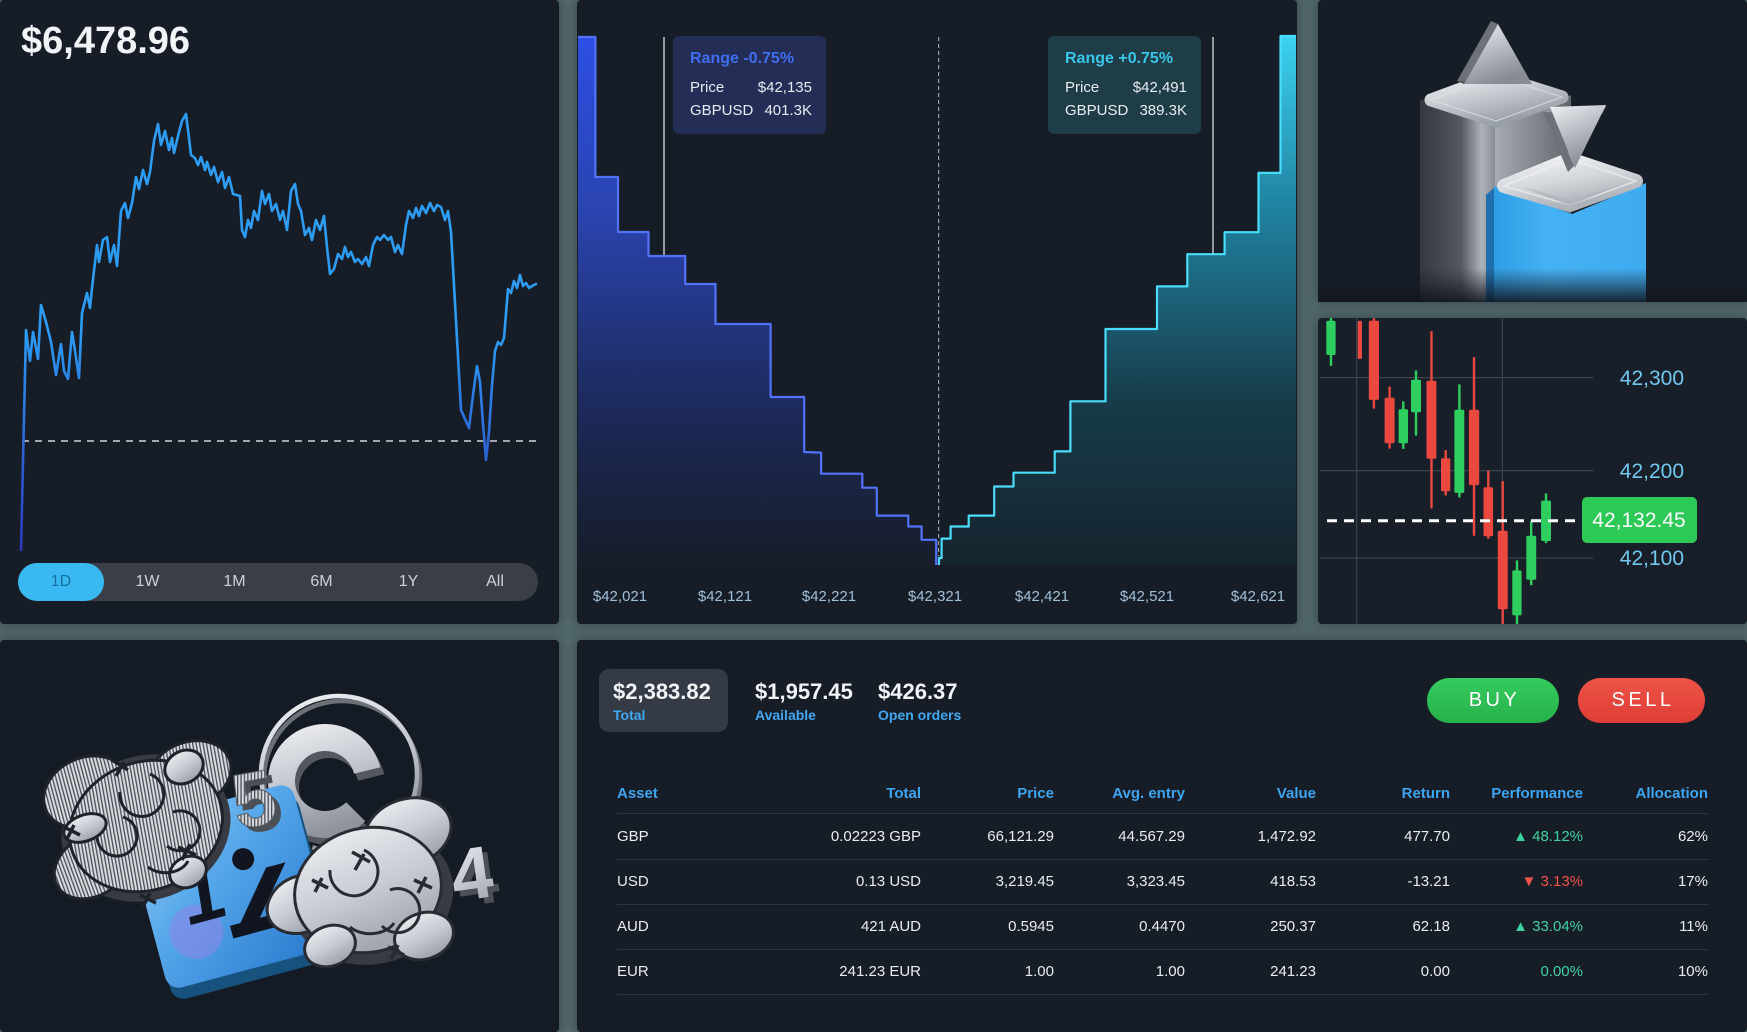 The width and height of the screenshot is (1747, 1032). Describe the element at coordinates (829, 596) in the screenshot. I see `svg-text: $42,221` at that location.